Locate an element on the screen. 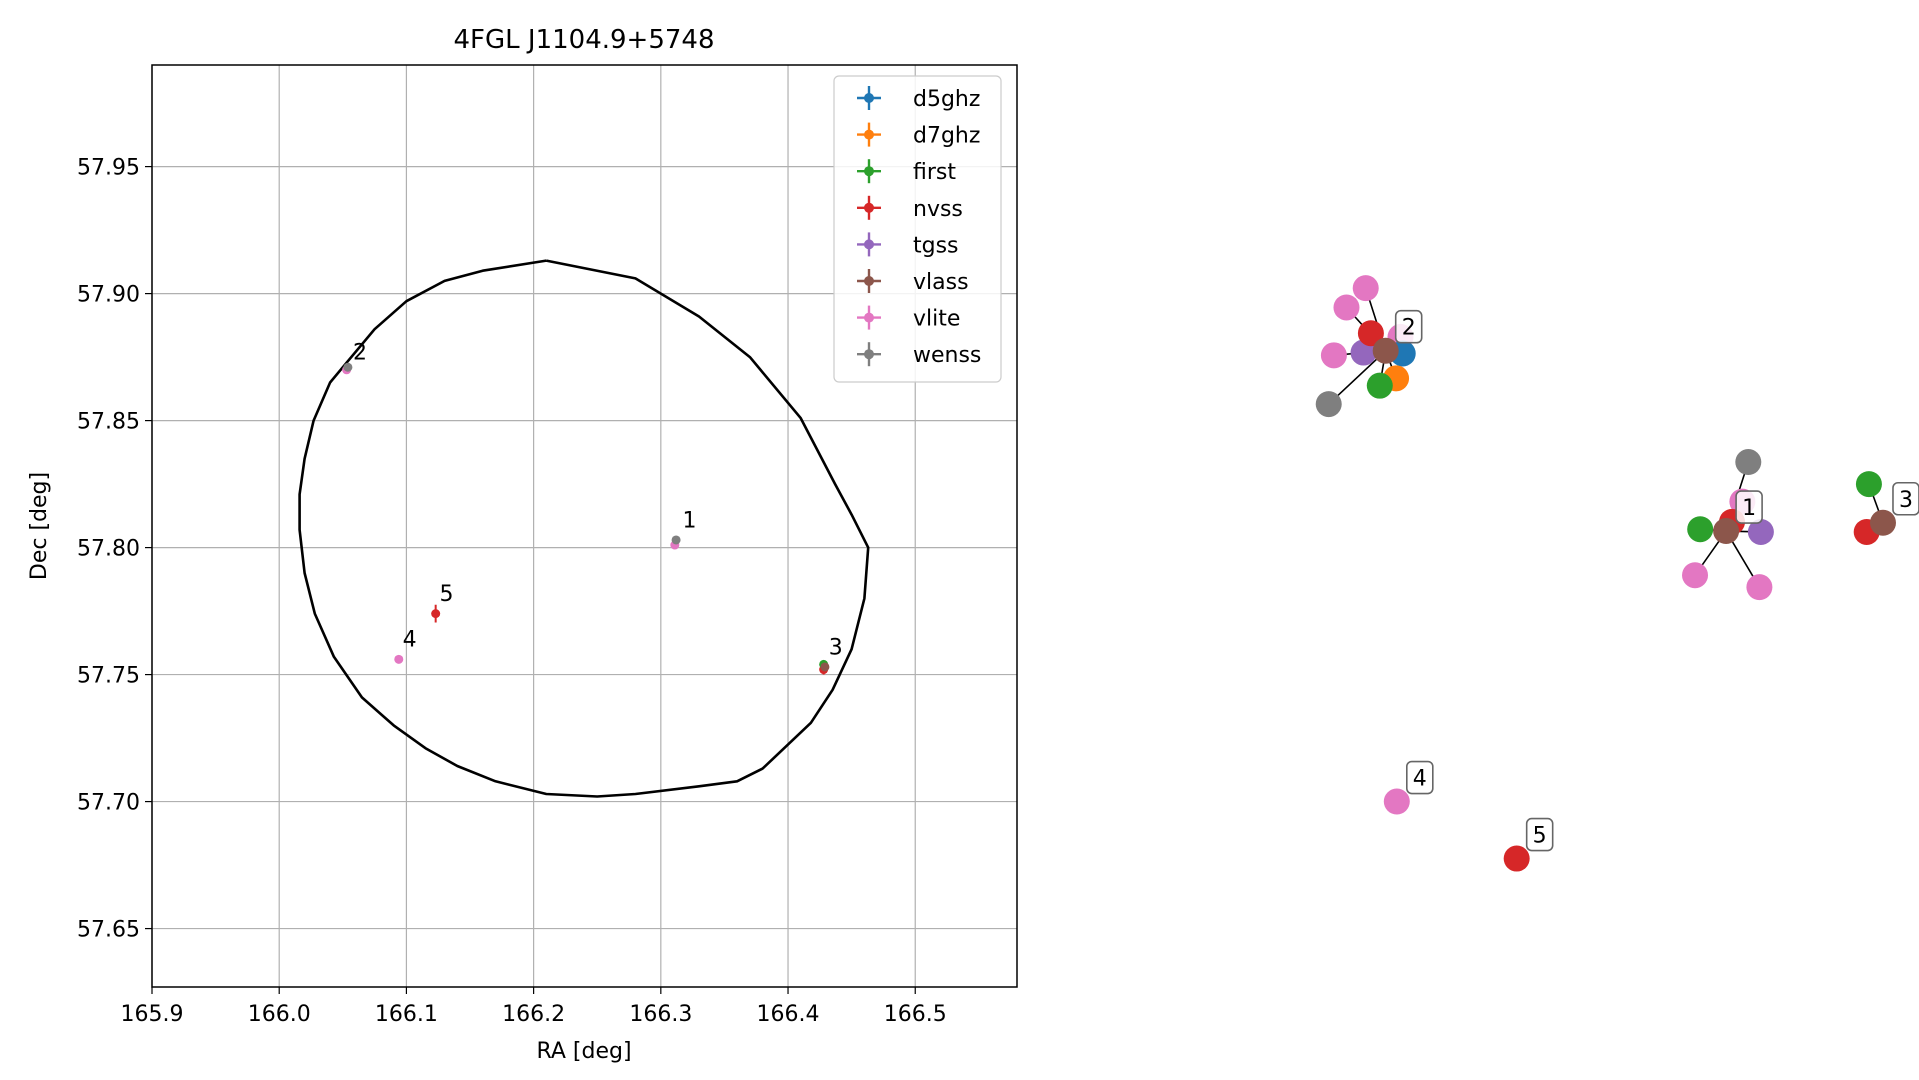 This screenshot has height=1080, width=1919. legend-label-wenss: wenss is located at coordinates (947, 355).